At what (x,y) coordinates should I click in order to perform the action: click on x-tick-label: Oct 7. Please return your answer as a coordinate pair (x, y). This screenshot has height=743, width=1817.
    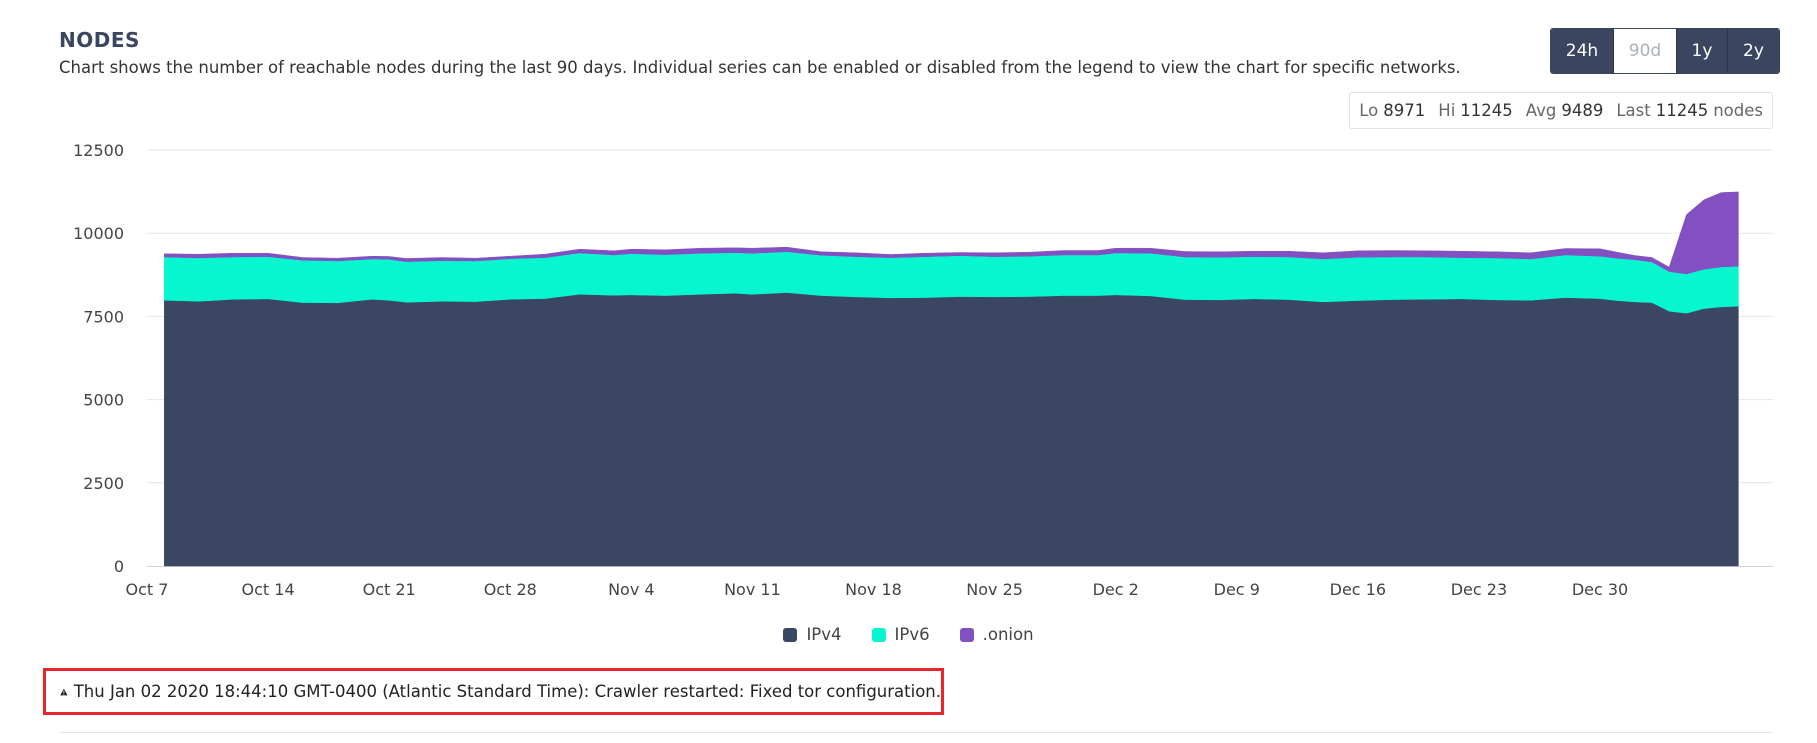
    Looking at the image, I should click on (147, 589).